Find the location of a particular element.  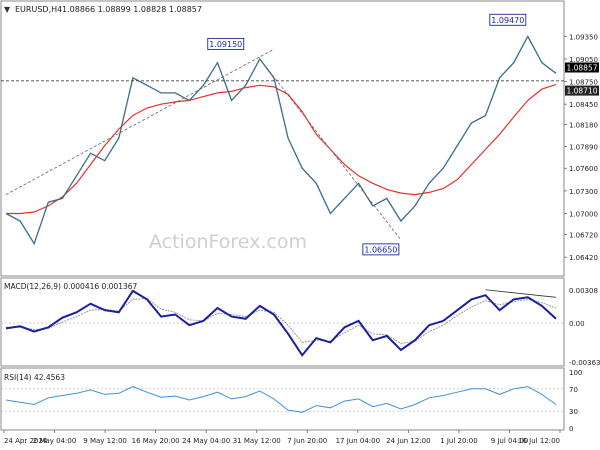

macd-y-tick-label: 0.00308 is located at coordinates (583, 291).